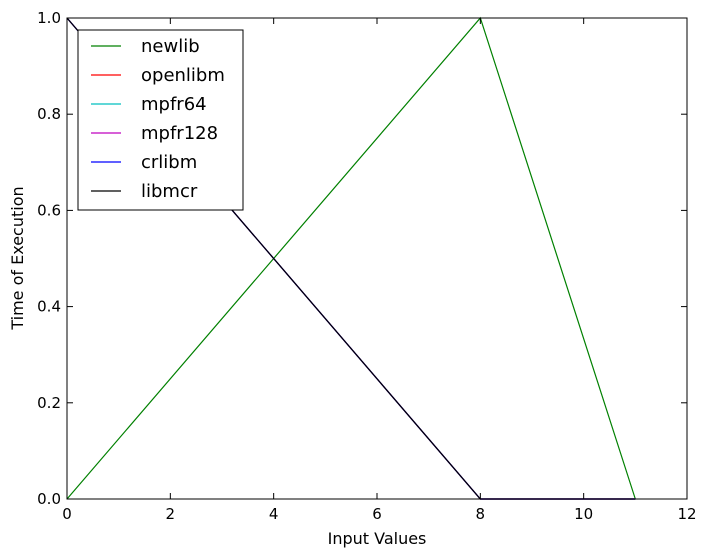 The height and width of the screenshot is (557, 707). Describe the element at coordinates (49, 18) in the screenshot. I see `y-tick-label: 1.0` at that location.